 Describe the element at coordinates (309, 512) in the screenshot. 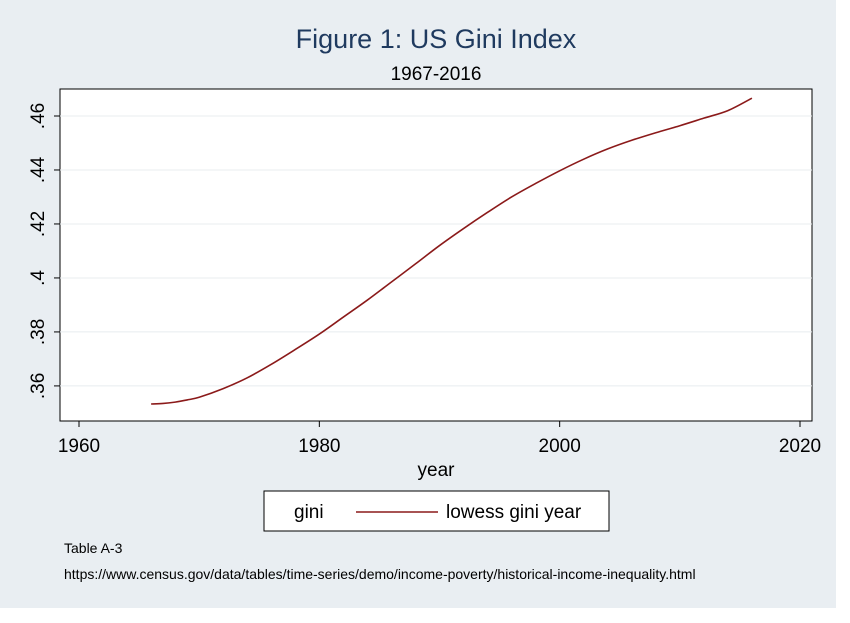

I see `legend-label-gini: gini` at that location.